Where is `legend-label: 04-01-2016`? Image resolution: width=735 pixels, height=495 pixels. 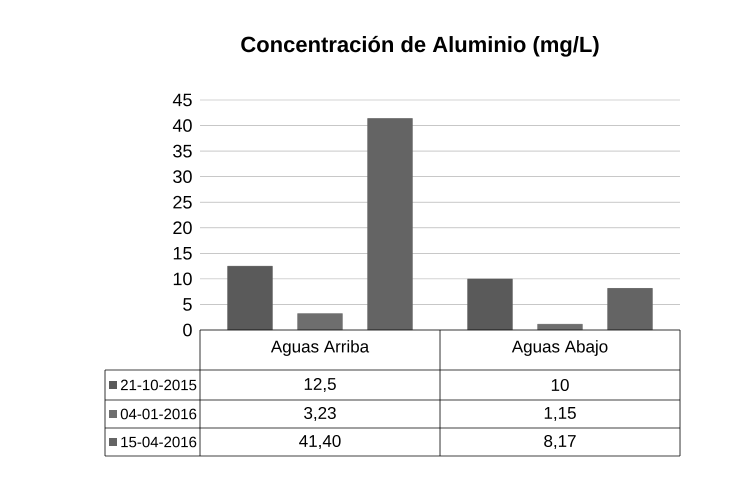 legend-label: 04-01-2016 is located at coordinates (158, 414).